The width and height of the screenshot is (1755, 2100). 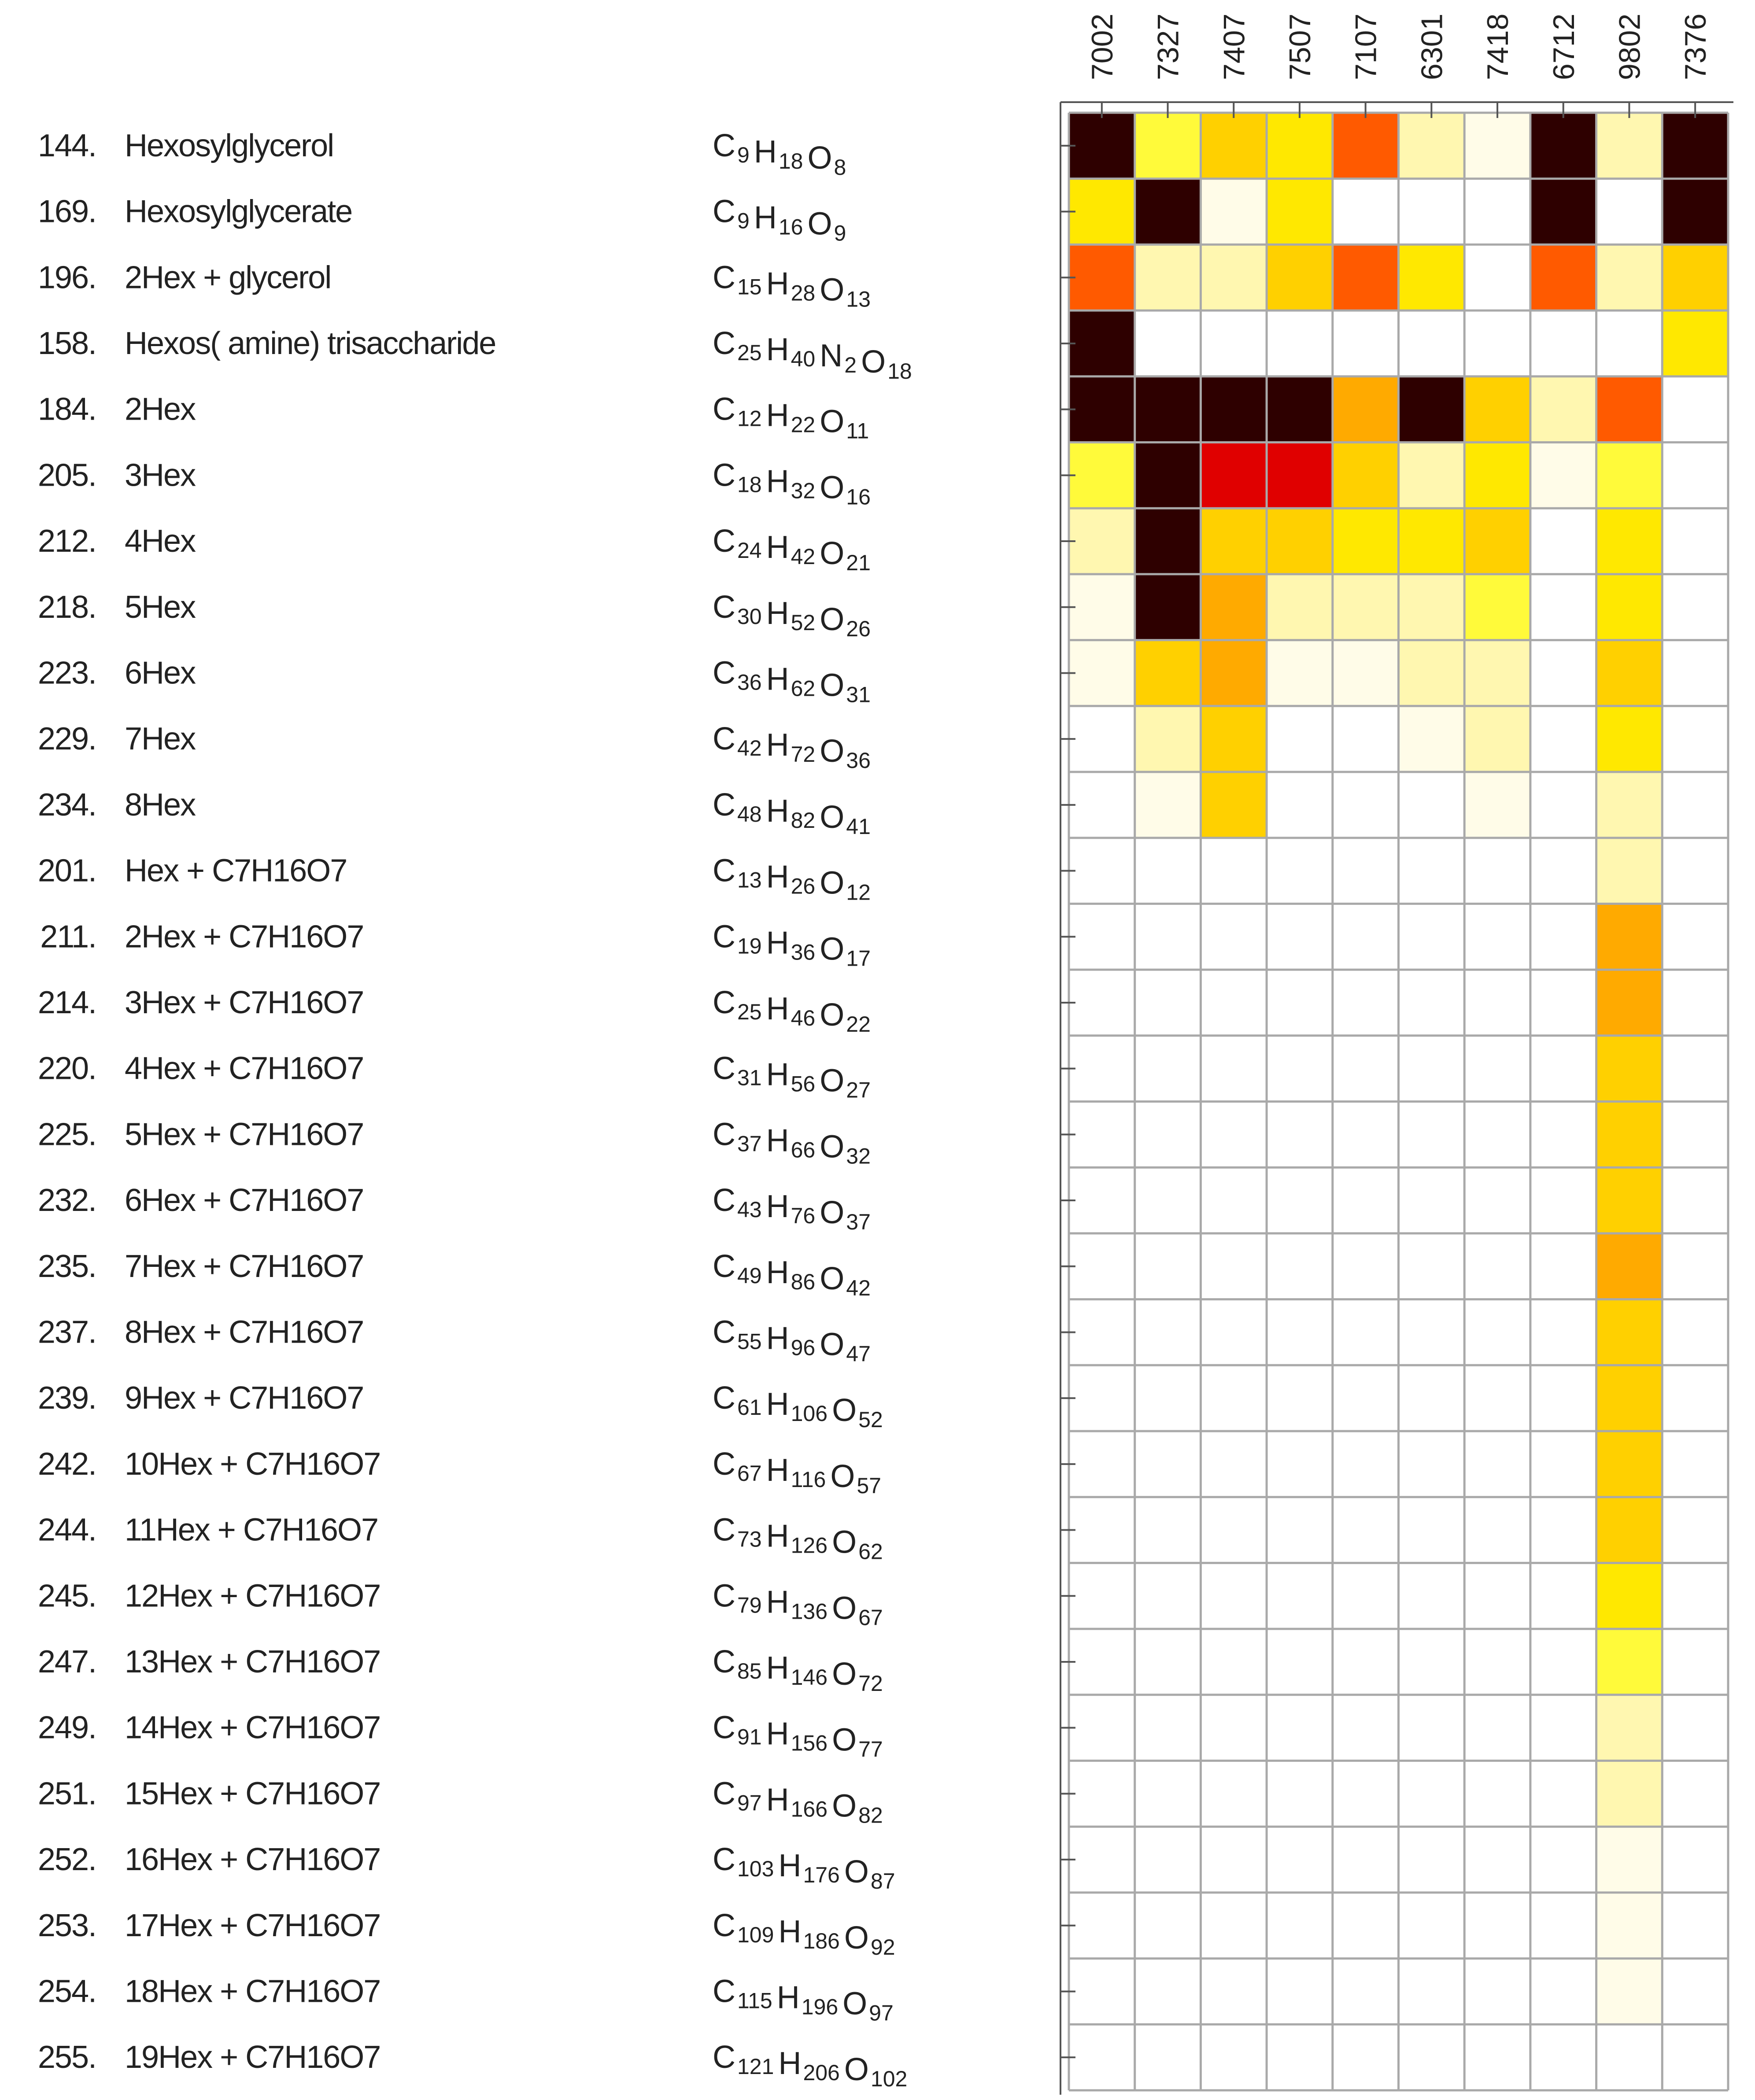 What do you see at coordinates (792, 549) in the screenshot?
I see `row-formula: C24 H42 O21` at bounding box center [792, 549].